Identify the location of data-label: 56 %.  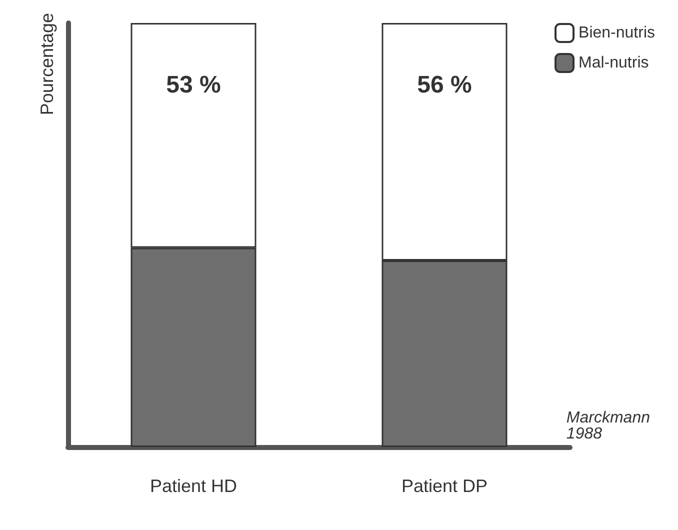
(444, 85).